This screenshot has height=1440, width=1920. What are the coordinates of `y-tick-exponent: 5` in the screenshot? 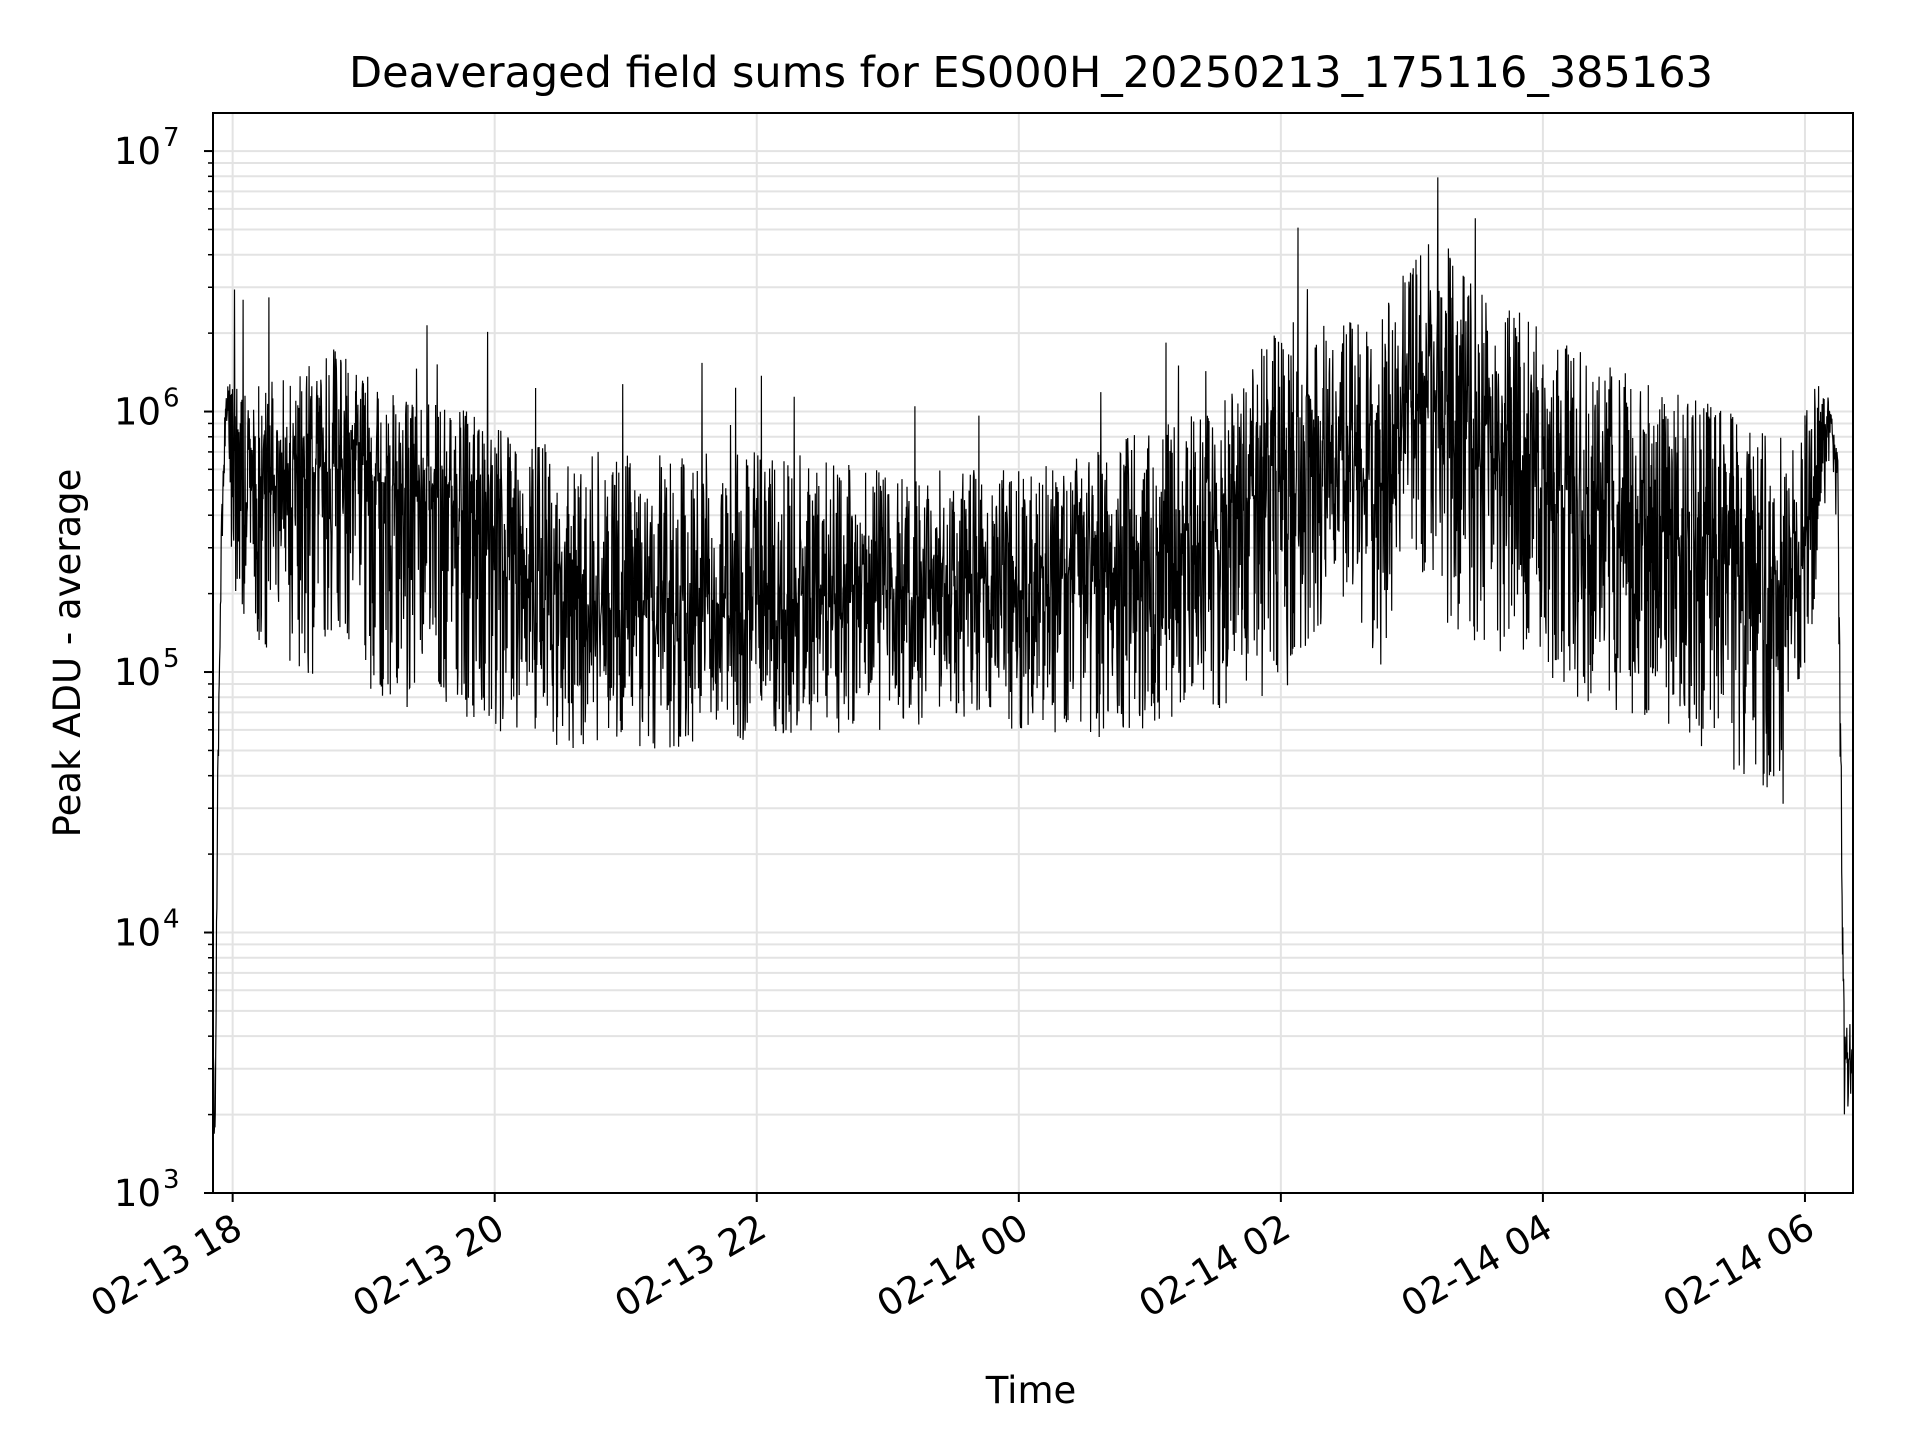 It's located at (171, 659).